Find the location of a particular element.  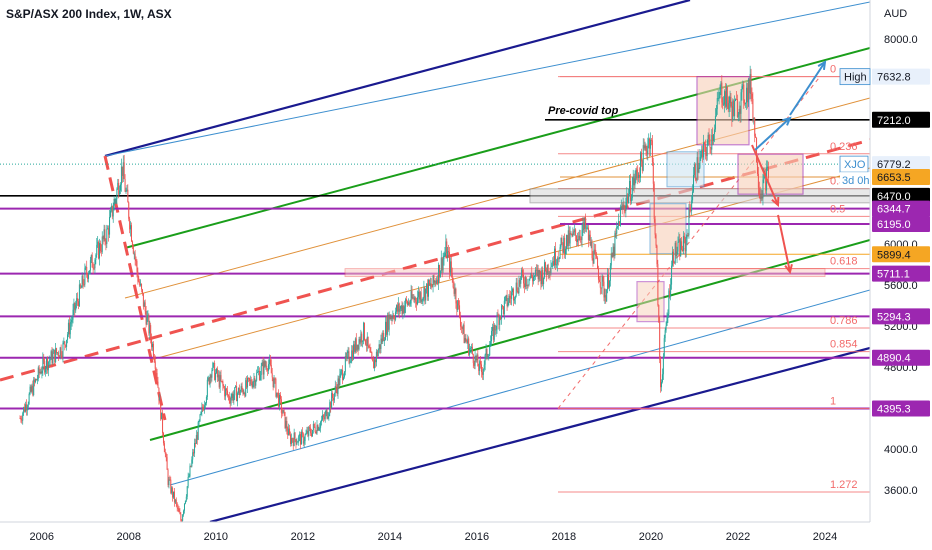

badge-sub-text-2: 3d 0h is located at coordinates (856, 181).